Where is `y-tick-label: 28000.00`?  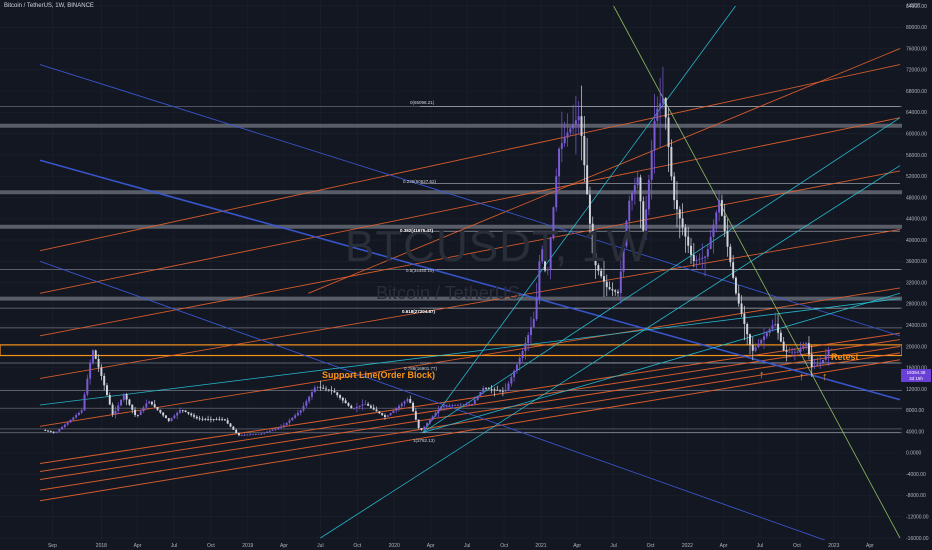 y-tick-label: 28000.00 is located at coordinates (916, 305).